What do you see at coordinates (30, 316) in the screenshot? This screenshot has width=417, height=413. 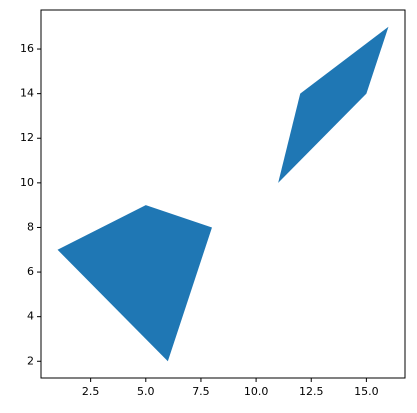 I see `y-tick-label: 4` at bounding box center [30, 316].